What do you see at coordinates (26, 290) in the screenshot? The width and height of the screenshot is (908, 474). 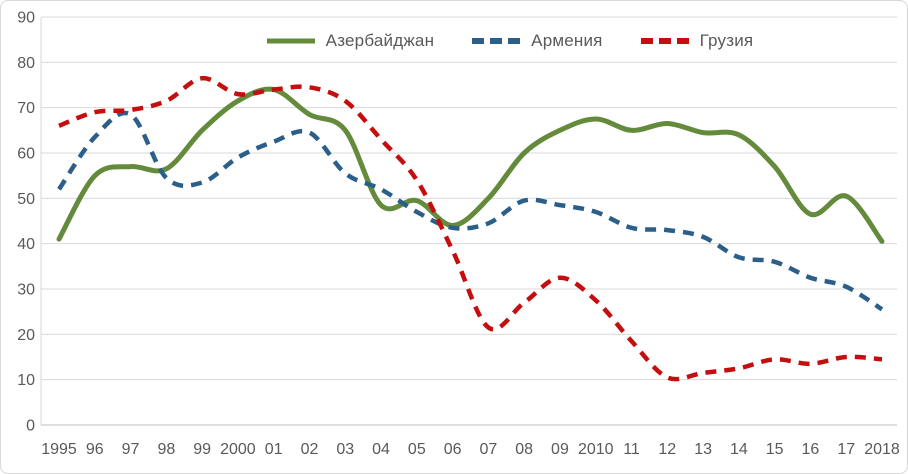 I see `y-tick-label: 30` at bounding box center [26, 290].